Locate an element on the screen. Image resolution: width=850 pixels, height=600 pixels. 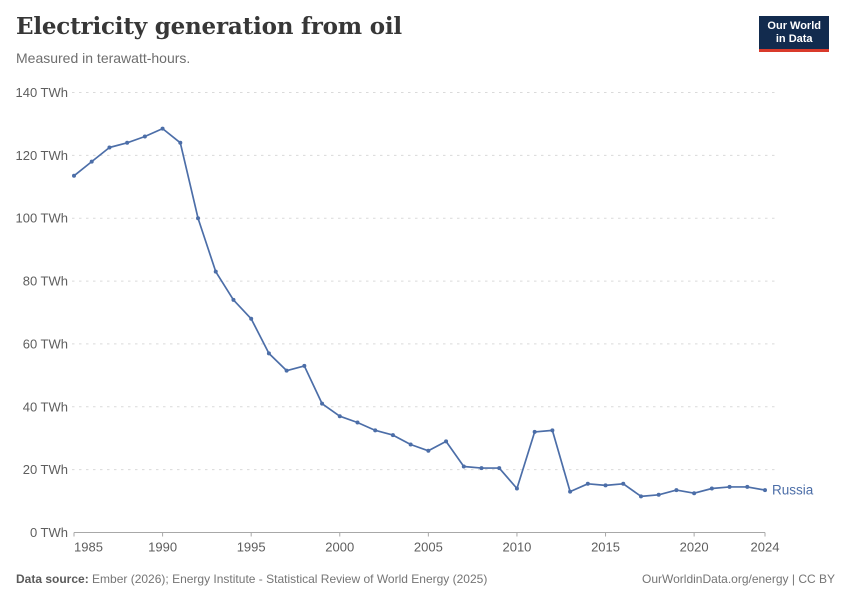
owid-logo: Our World in Data is located at coordinates (794, 34).